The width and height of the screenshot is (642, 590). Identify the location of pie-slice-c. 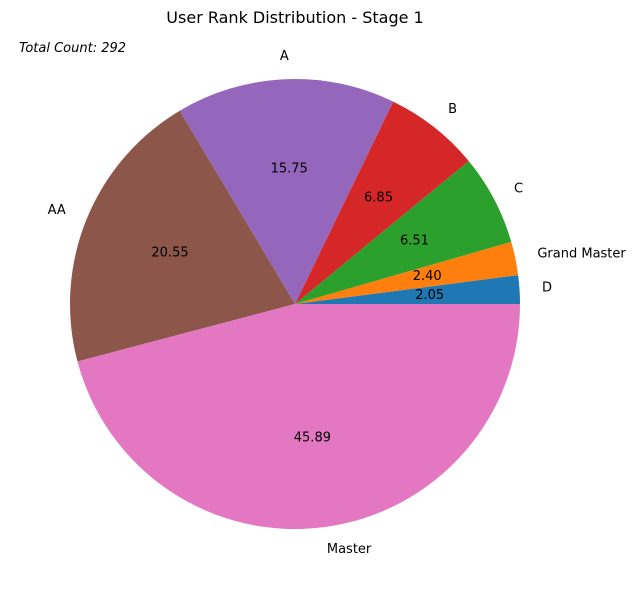
(403, 232).